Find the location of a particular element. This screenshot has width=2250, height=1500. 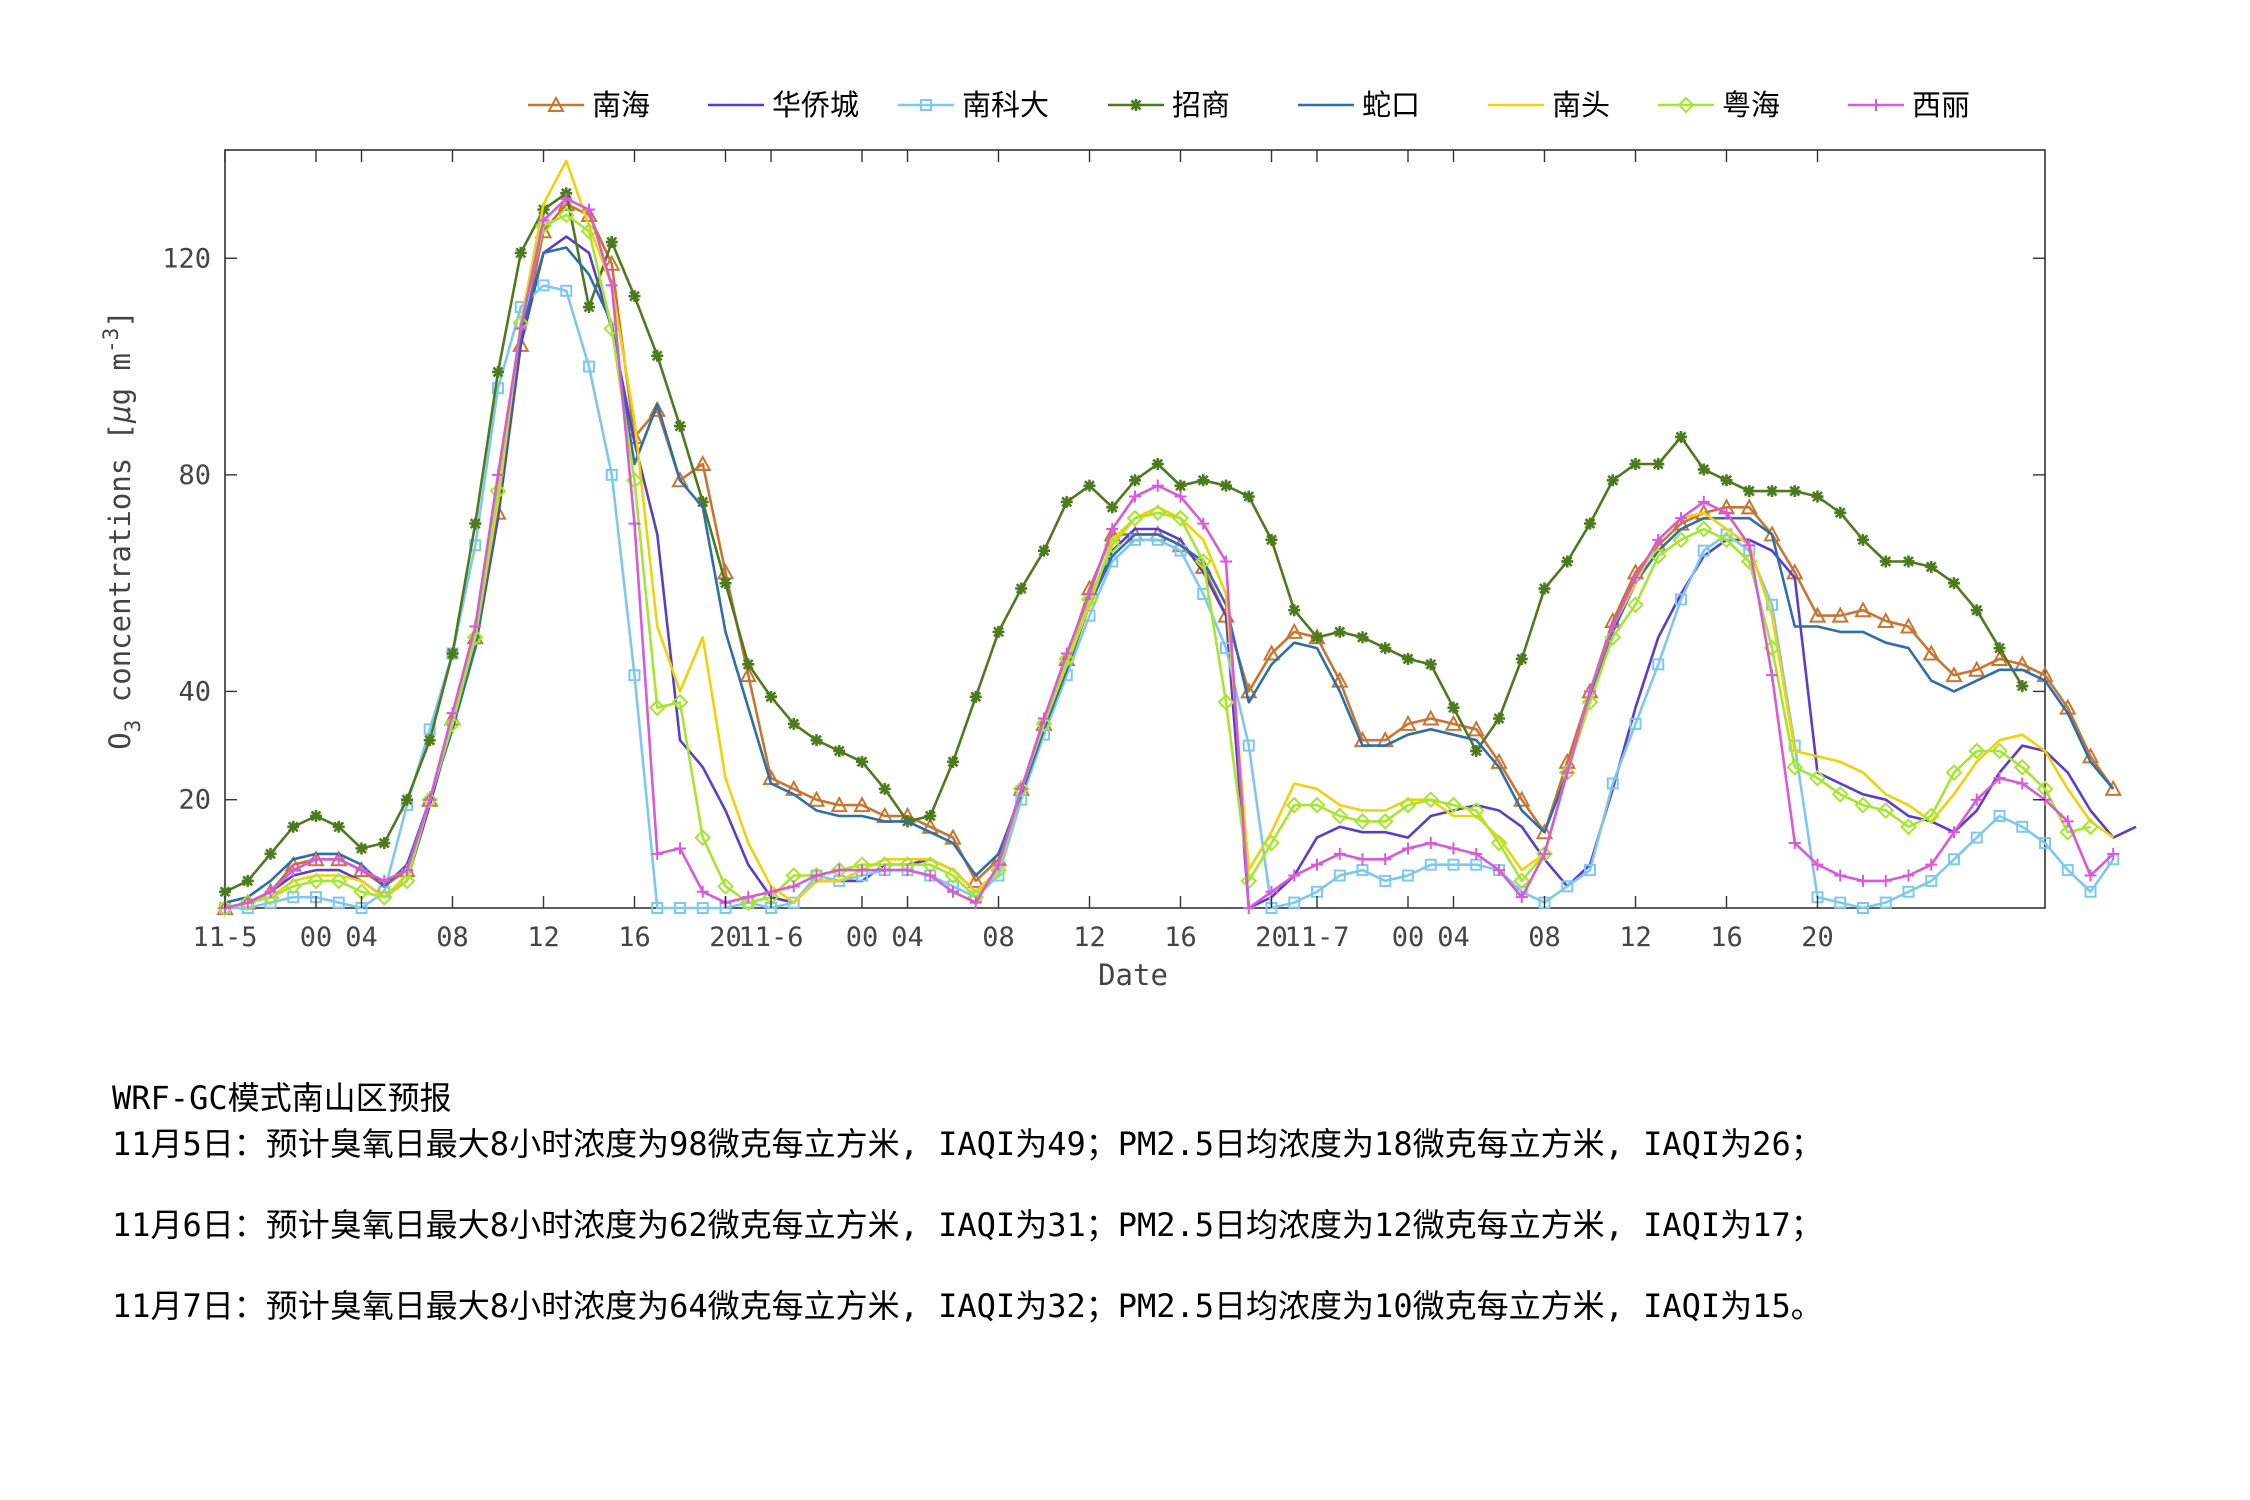

y-label-close: ] is located at coordinates (120, 318).